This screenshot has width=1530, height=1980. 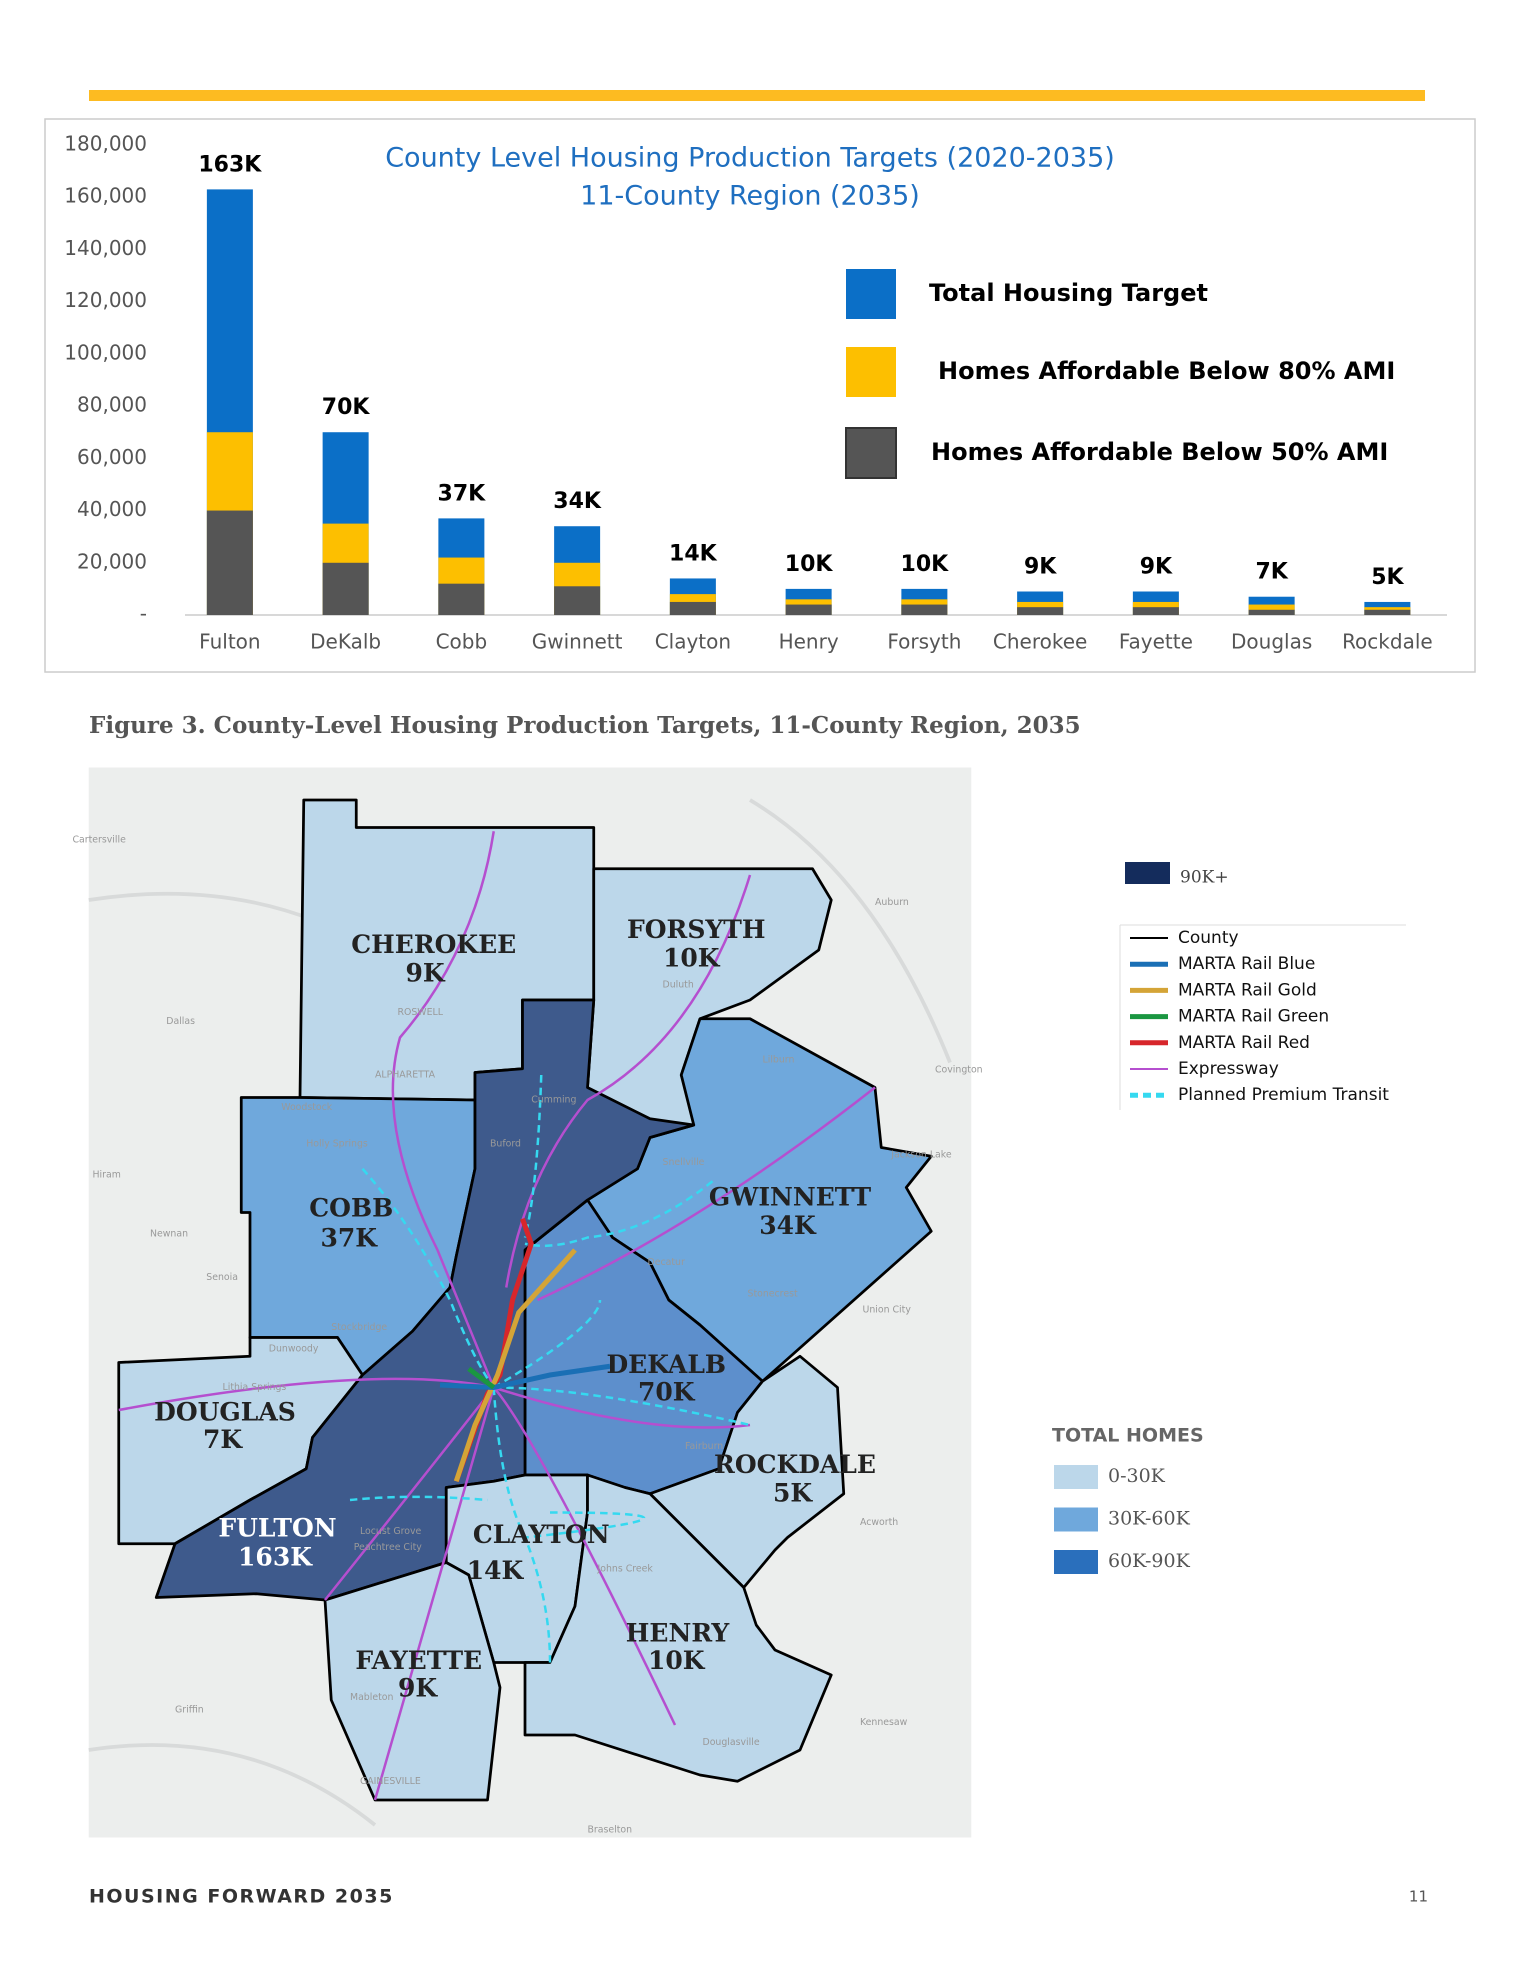 What do you see at coordinates (884, 1722) in the screenshot?
I see `place-name: Kennesaw` at bounding box center [884, 1722].